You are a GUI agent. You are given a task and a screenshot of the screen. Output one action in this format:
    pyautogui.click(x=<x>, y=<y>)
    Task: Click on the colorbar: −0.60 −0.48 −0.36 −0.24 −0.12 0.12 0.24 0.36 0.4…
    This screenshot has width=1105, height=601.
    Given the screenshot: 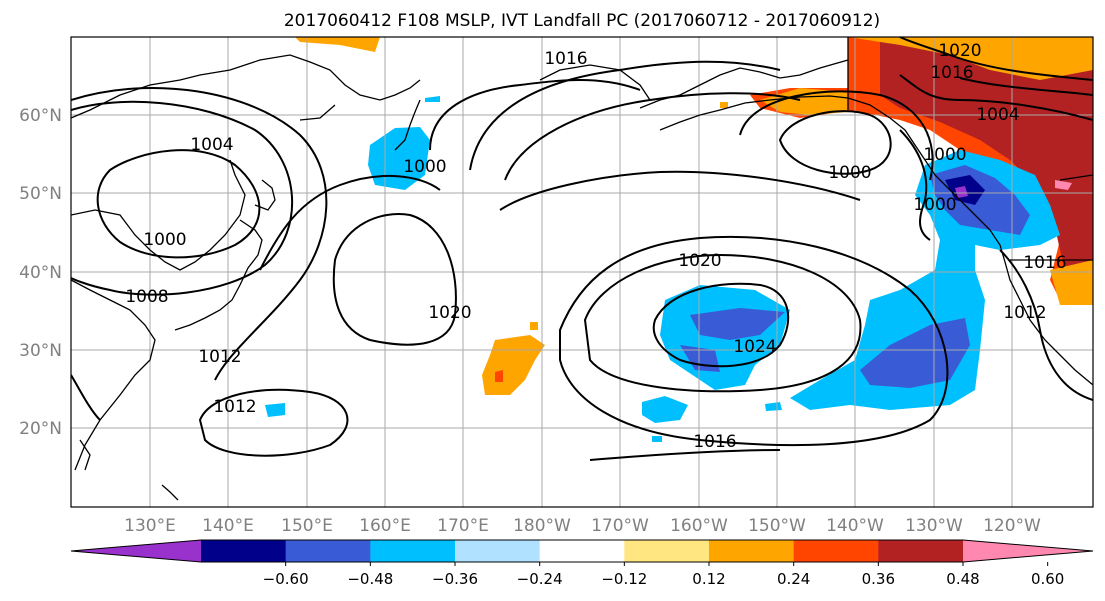 What is the action you would take?
    pyautogui.click(x=582, y=563)
    